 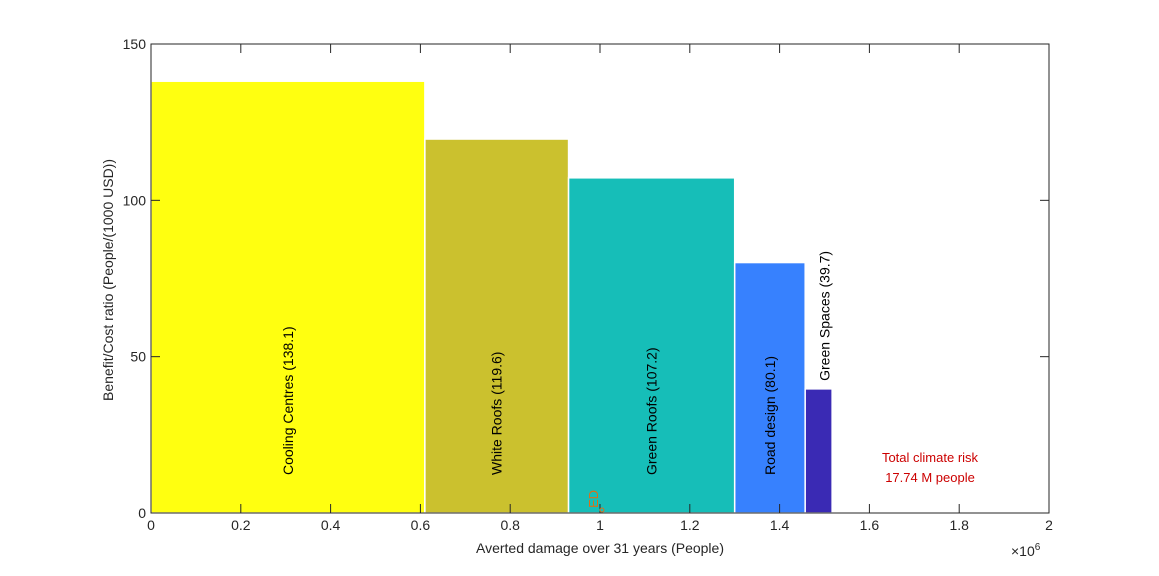 I want to click on ed-marker-point, so click(x=602, y=510).